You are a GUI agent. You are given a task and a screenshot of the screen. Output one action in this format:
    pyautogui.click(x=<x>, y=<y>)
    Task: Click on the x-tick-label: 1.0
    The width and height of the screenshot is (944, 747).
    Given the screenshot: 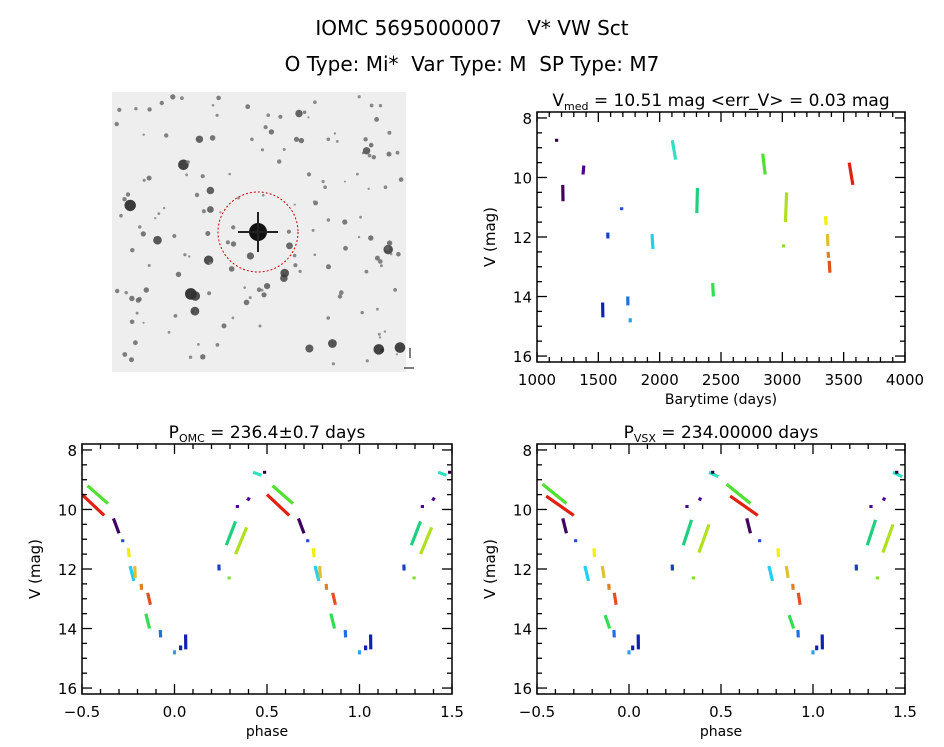 What is the action you would take?
    pyautogui.click(x=360, y=712)
    